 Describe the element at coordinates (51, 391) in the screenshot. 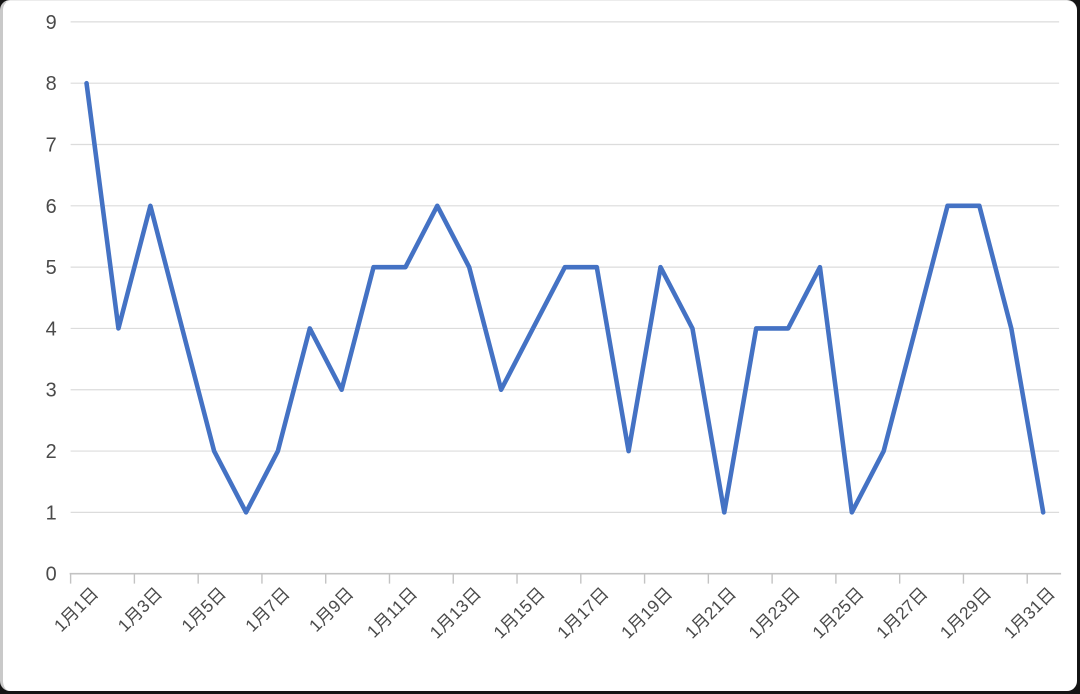

I see `y-axis-label-3: 3` at that location.